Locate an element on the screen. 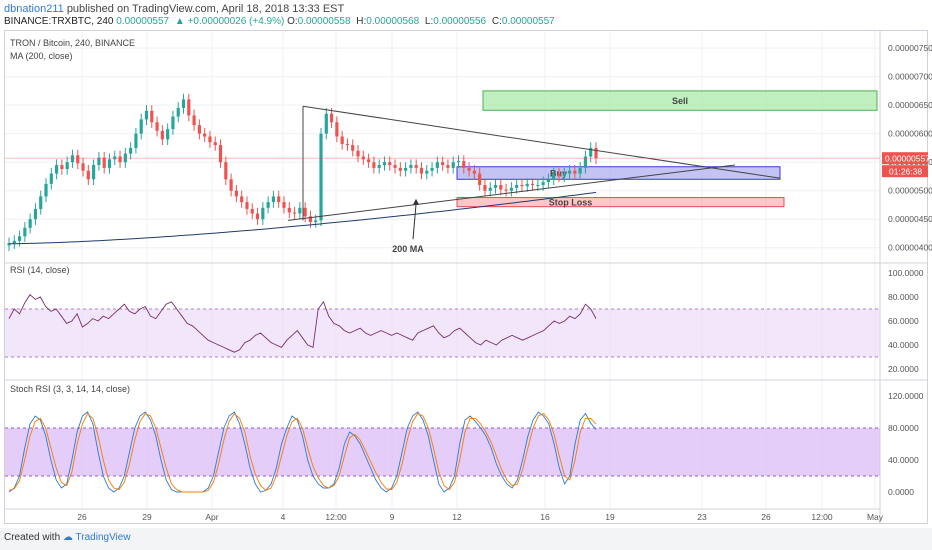 The image size is (932, 550). stoch-d-line is located at coordinates (302, 452).